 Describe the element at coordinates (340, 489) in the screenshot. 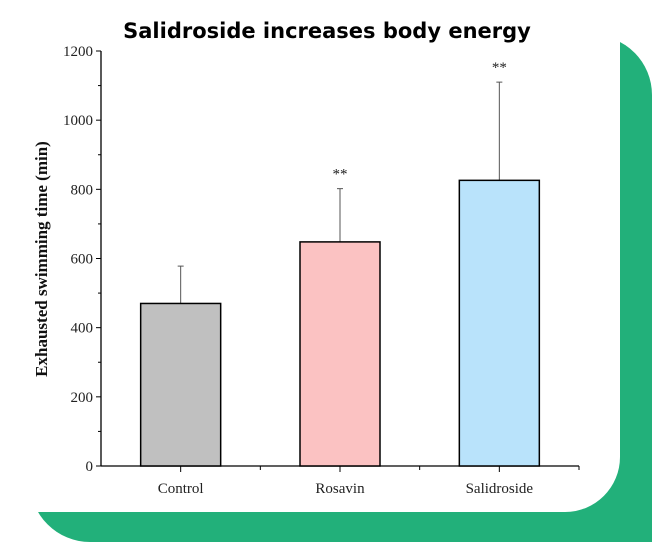

I see `x-tick-label: Rosavin` at that location.